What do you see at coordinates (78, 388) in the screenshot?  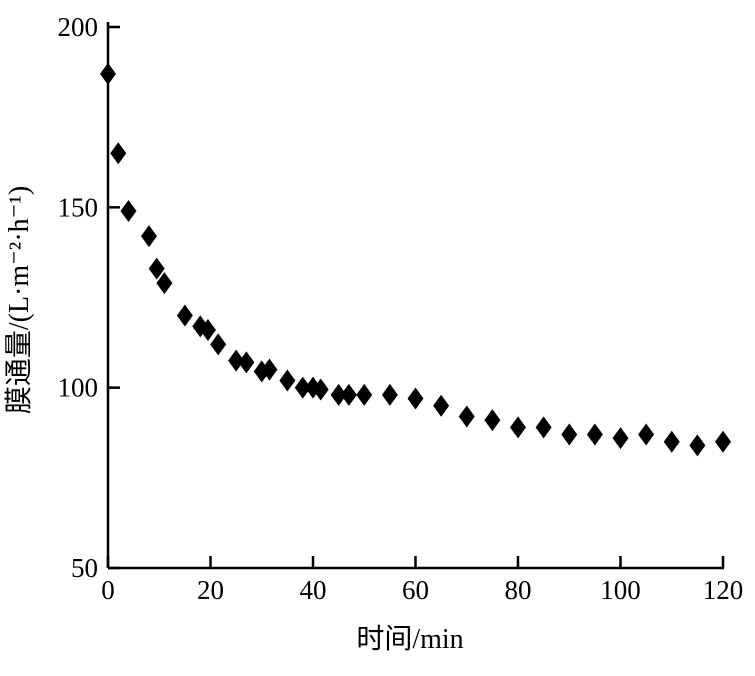 I see `y-tick-label: 100` at bounding box center [78, 388].